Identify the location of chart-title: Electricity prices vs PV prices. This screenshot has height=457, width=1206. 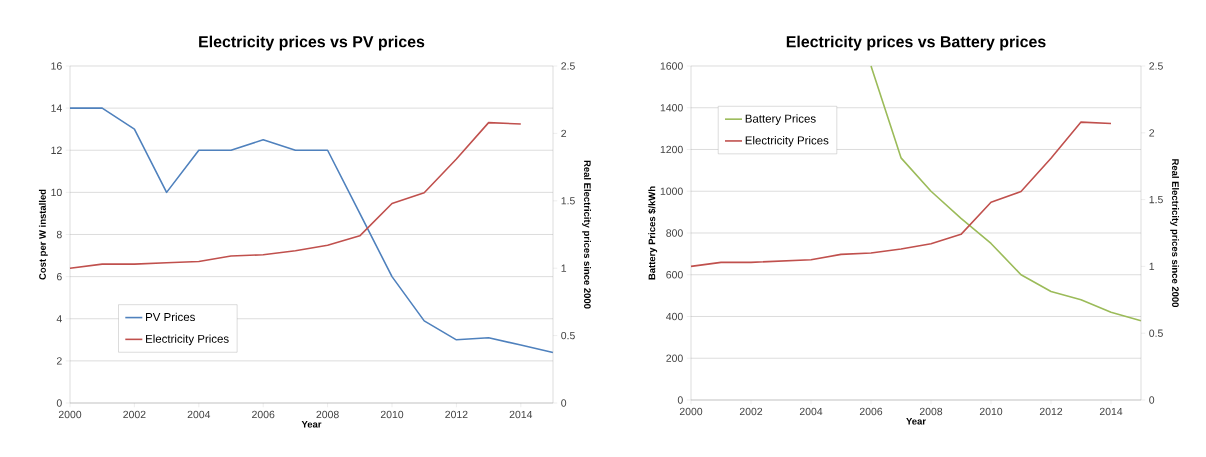
(312, 43).